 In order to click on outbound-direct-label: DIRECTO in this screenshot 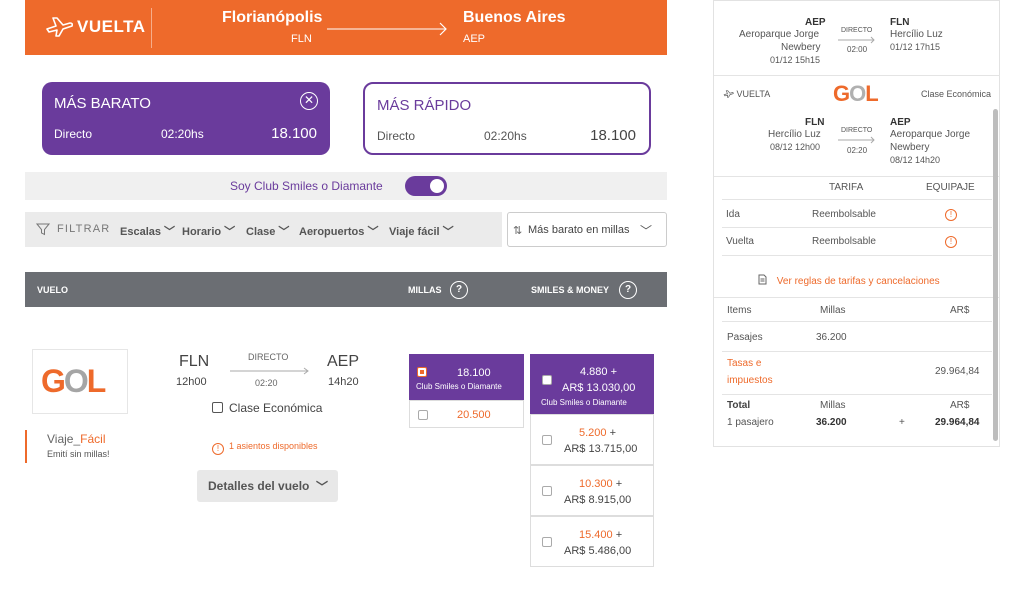, I will do `click(857, 30)`.